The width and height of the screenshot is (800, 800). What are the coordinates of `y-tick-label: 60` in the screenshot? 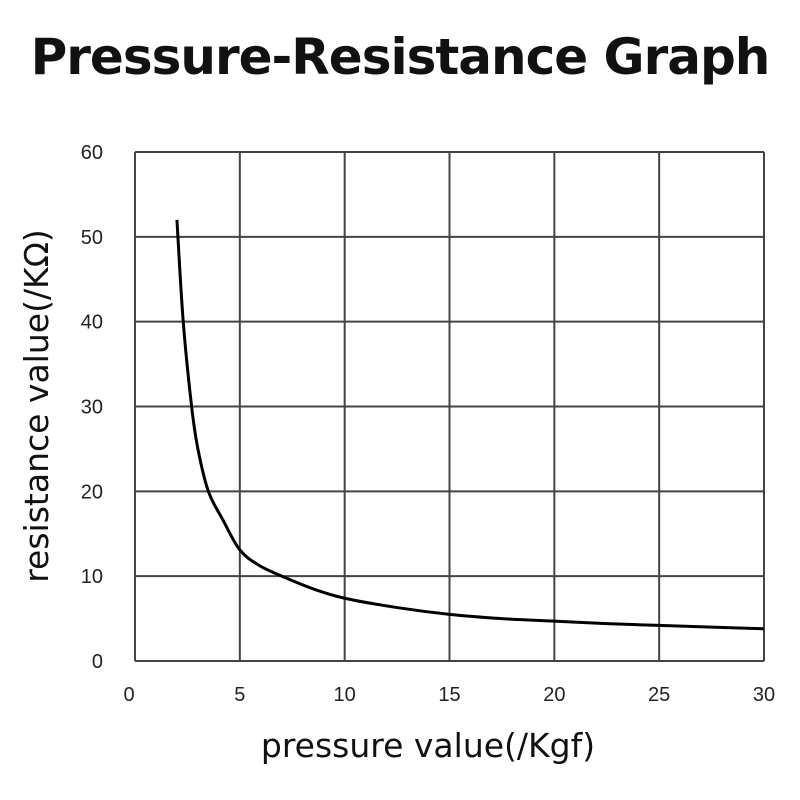 It's located at (92, 153).